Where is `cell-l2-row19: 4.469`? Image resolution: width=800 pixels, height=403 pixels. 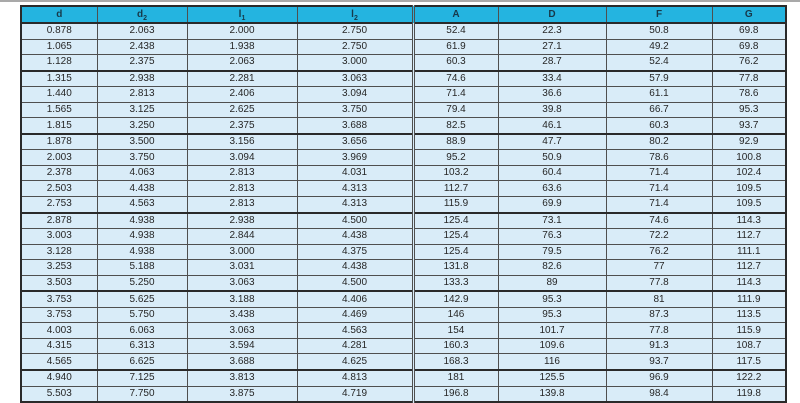
cell-l2-row19: 4.469 is located at coordinates (355, 315).